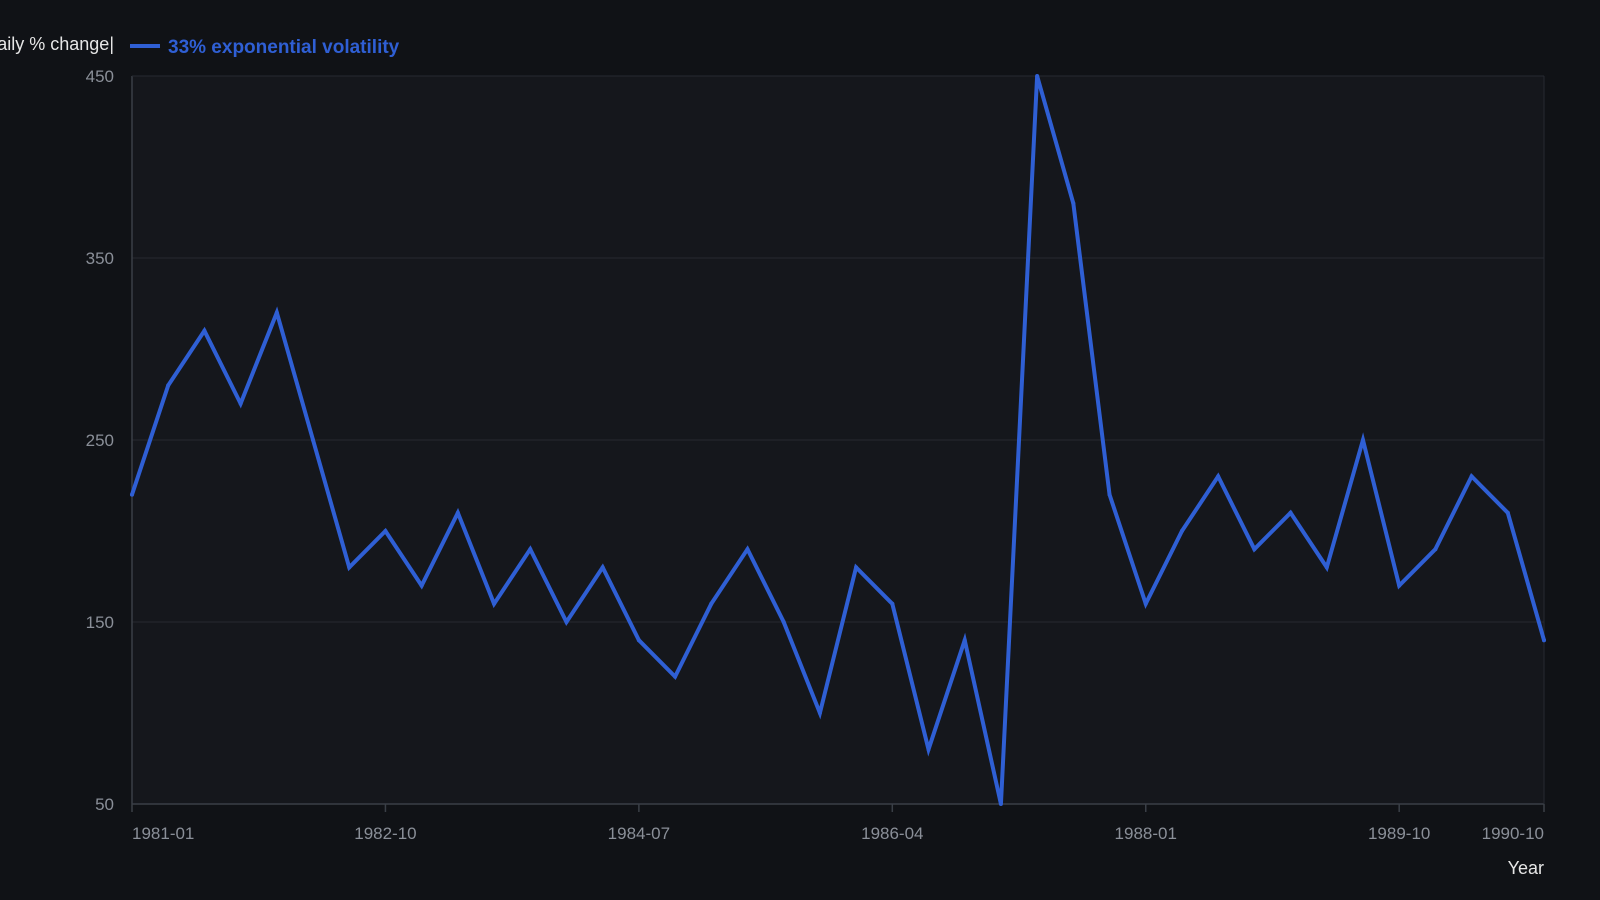 Image resolution: width=1600 pixels, height=900 pixels. What do you see at coordinates (100, 258) in the screenshot?
I see `y-tick-label: 350` at bounding box center [100, 258].